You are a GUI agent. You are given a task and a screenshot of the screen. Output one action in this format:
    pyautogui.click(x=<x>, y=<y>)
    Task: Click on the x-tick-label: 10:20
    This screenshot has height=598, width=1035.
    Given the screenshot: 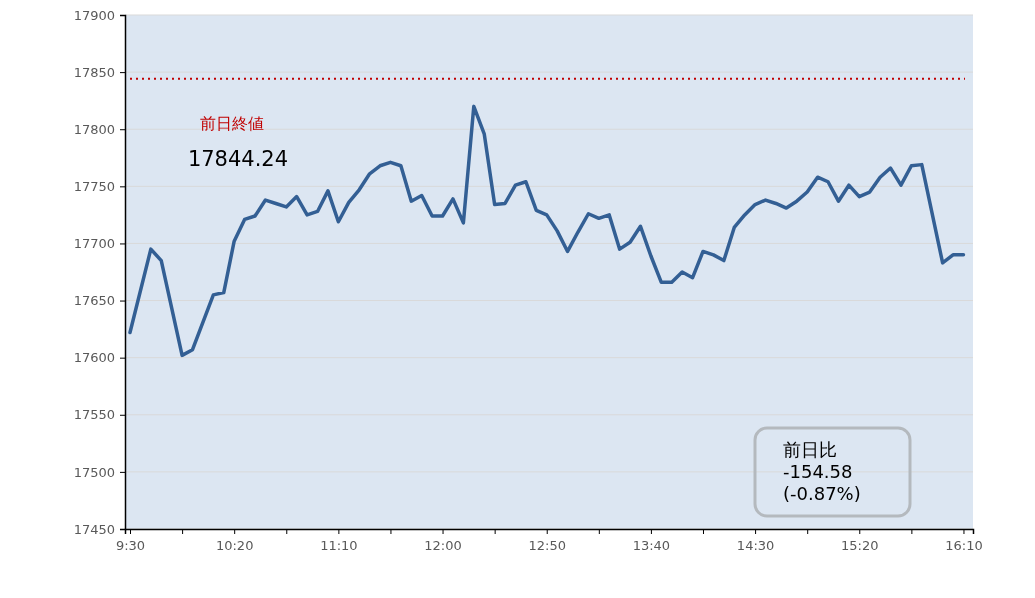 What is the action you would take?
    pyautogui.click(x=234, y=545)
    